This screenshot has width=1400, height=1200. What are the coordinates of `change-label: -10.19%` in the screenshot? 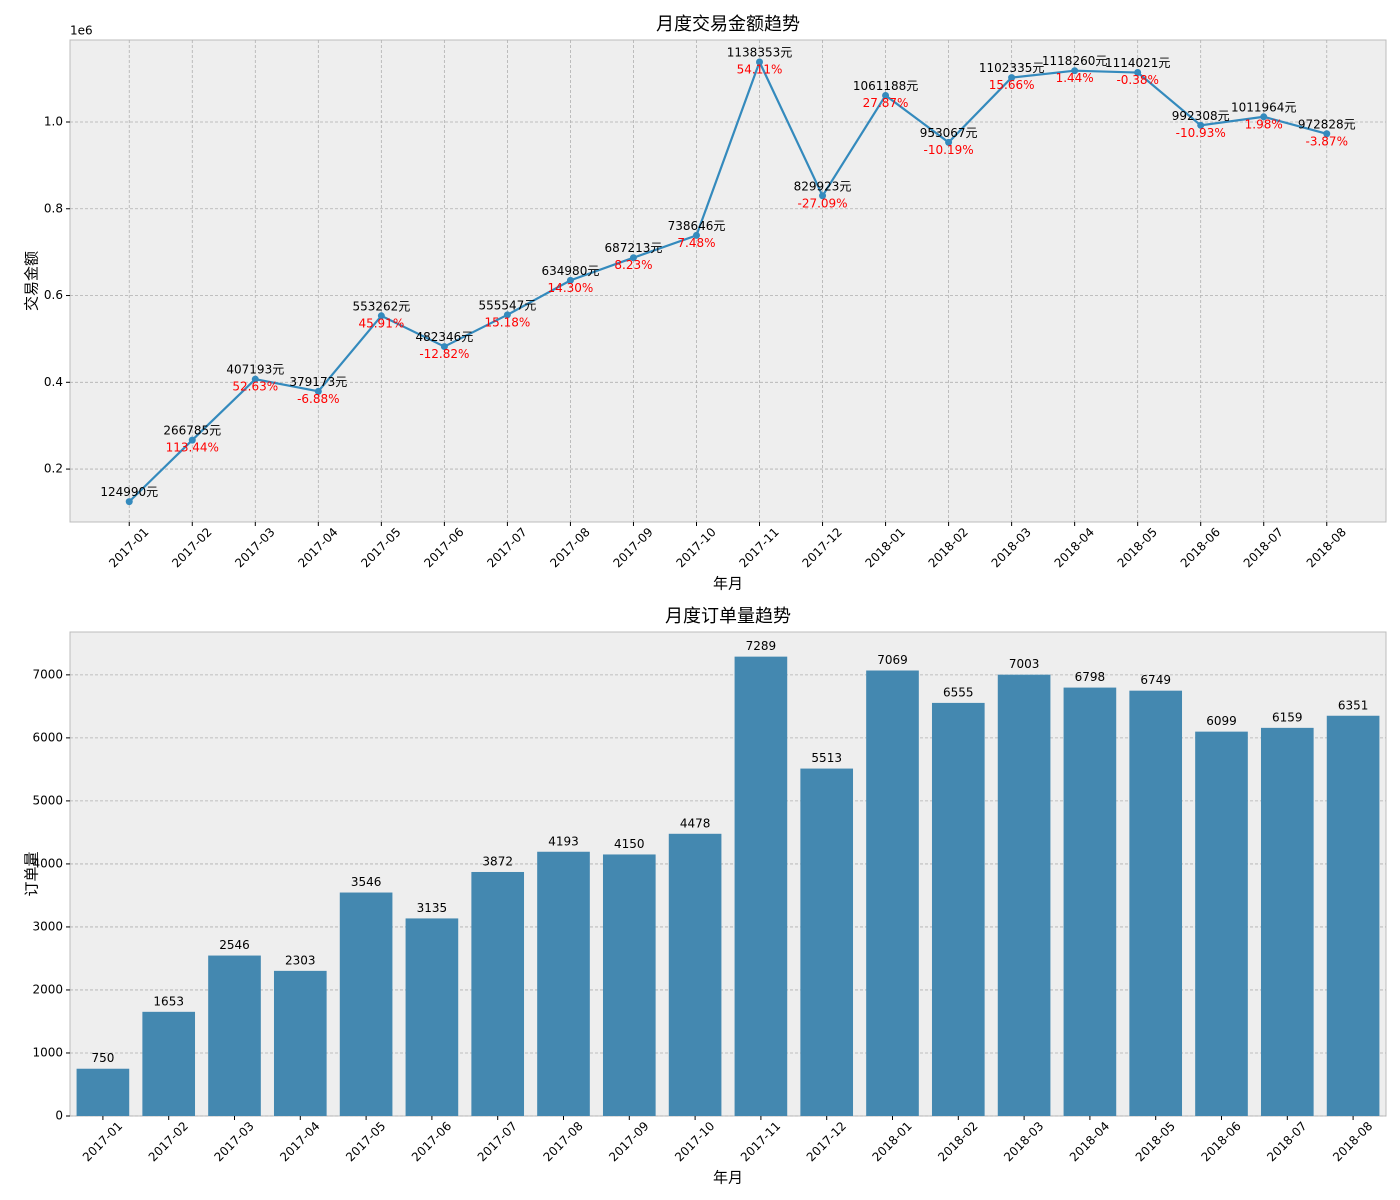 It's located at (949, 150).